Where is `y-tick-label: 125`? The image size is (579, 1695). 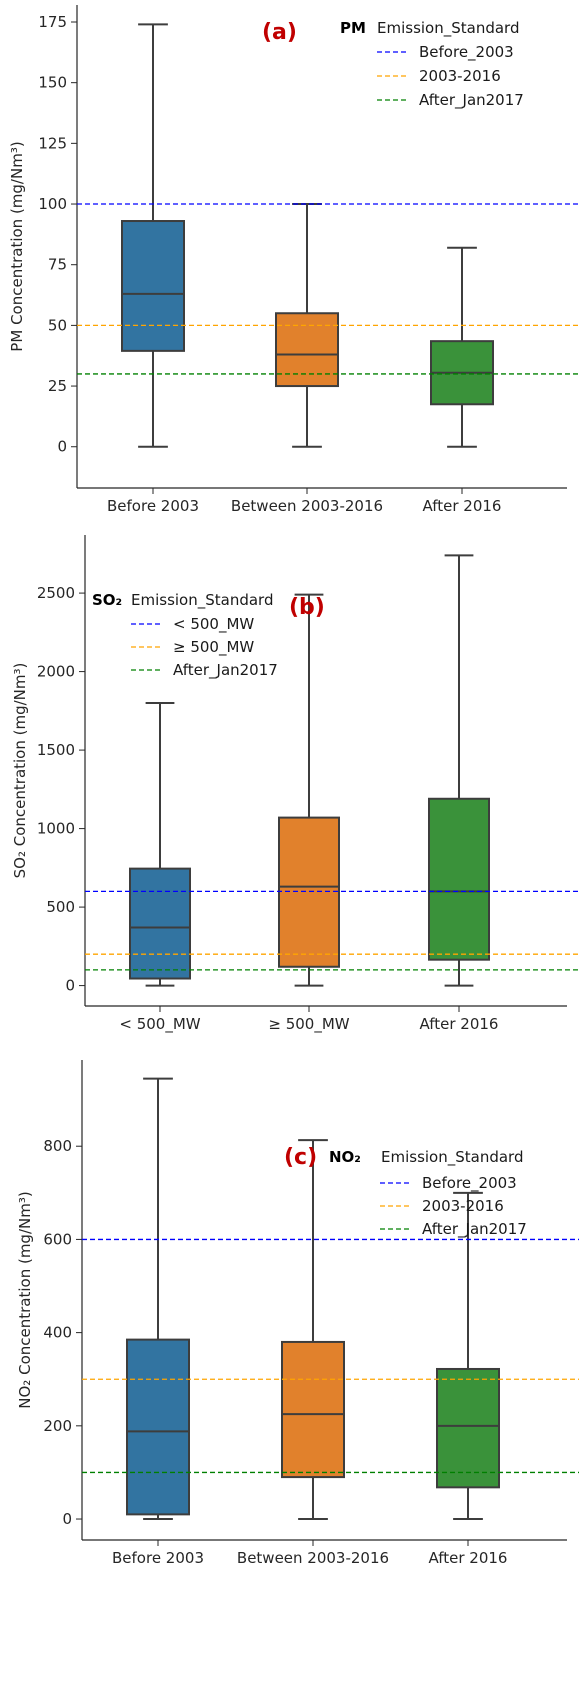
y-tick-label: 125 is located at coordinates (52, 143).